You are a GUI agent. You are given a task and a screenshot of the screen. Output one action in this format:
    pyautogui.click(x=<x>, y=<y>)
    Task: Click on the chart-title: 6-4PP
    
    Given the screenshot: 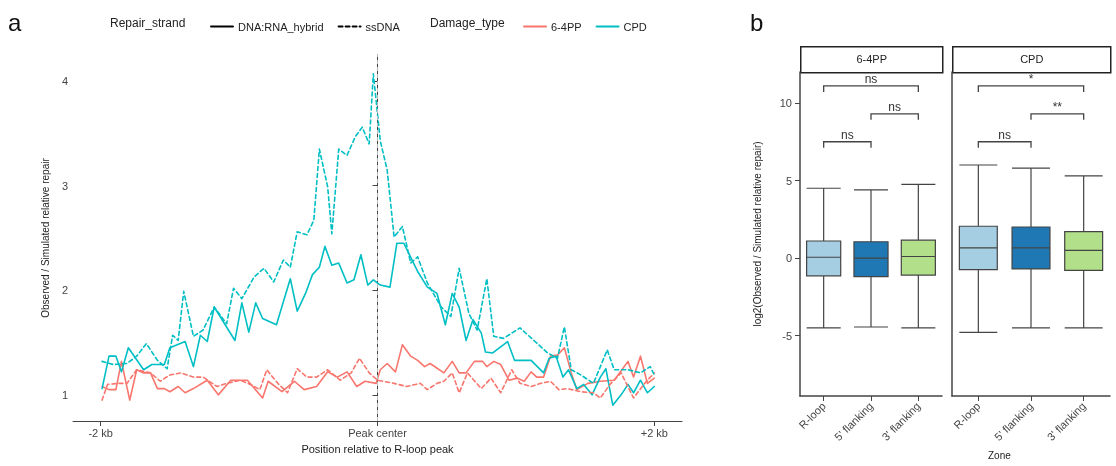 What is the action you would take?
    pyautogui.click(x=872, y=59)
    